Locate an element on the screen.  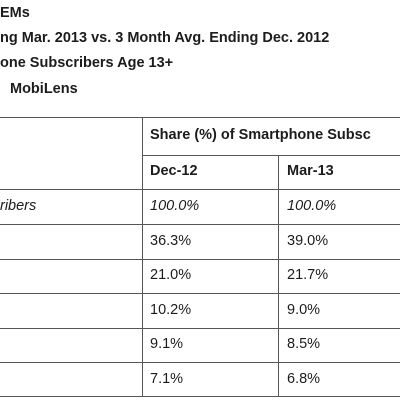
cell-mar-13: 39.0% is located at coordinates (308, 241).